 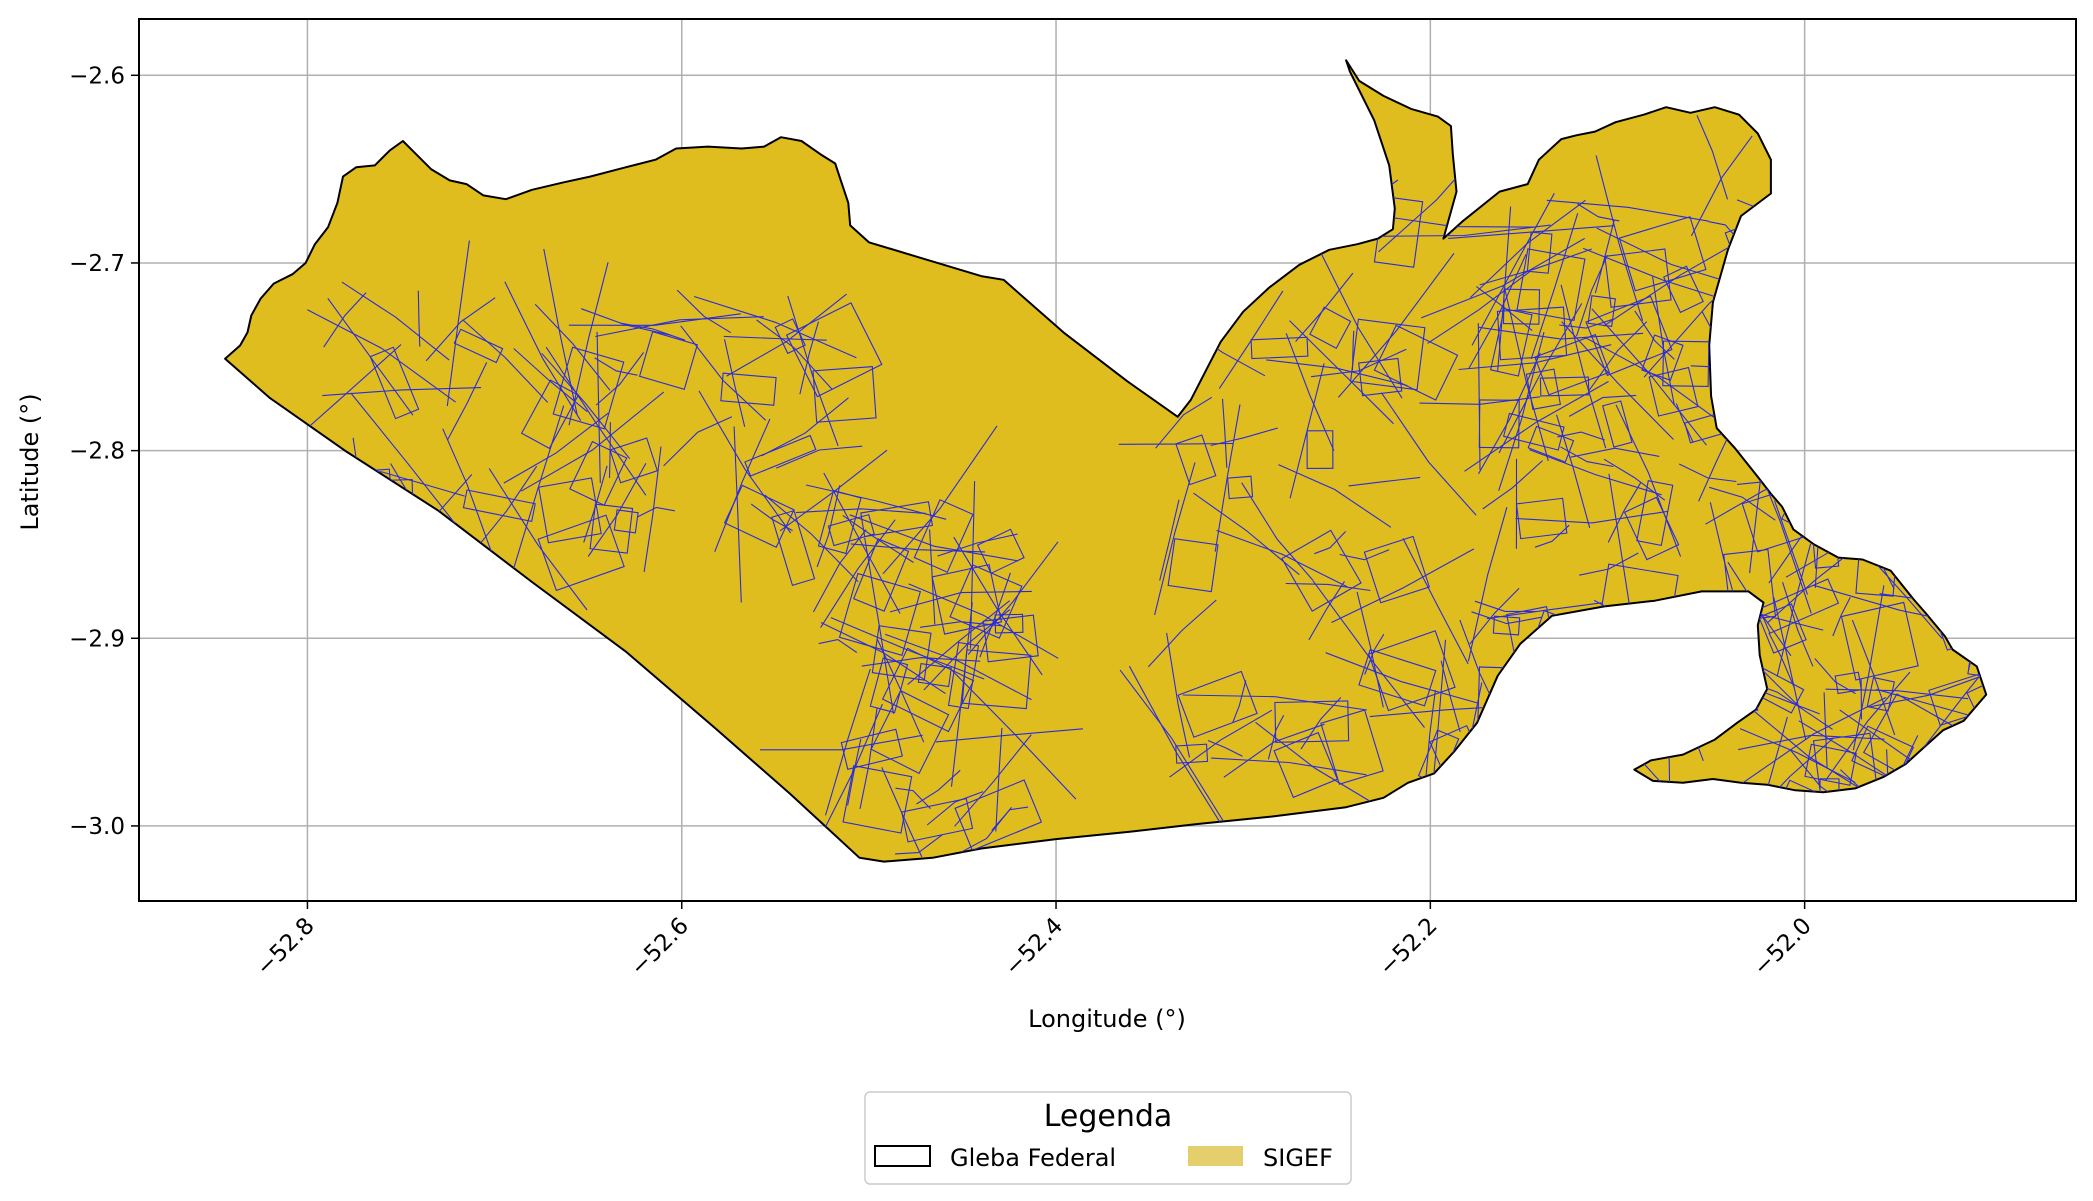 I want to click on x-axis-label: Longitude (°), so click(x=1107, y=1019).